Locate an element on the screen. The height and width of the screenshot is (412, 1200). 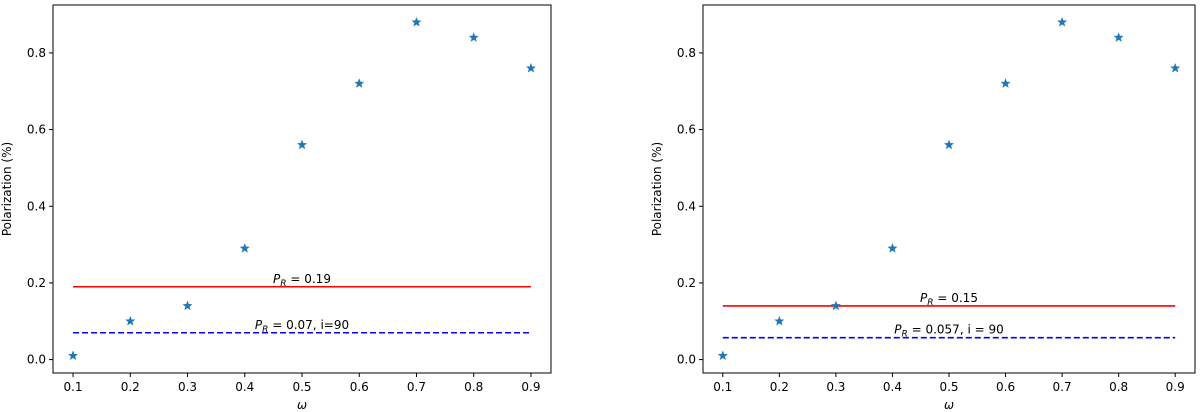
label-rest: = 0.07, i=90 is located at coordinates (308, 325).